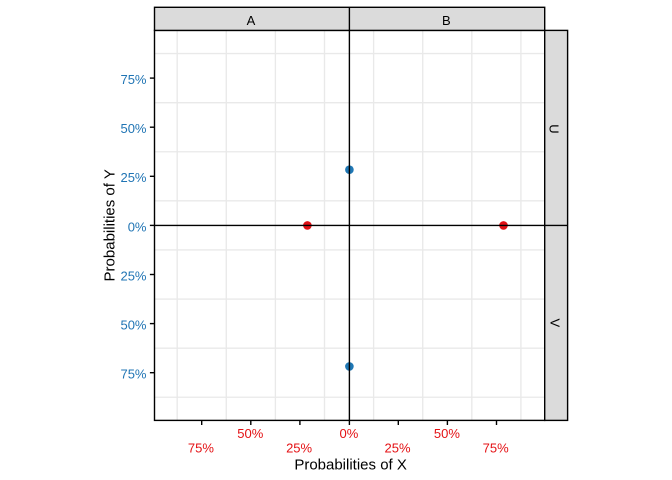 This screenshot has height=480, width=672. I want to click on svg-text: B, so click(446, 20).